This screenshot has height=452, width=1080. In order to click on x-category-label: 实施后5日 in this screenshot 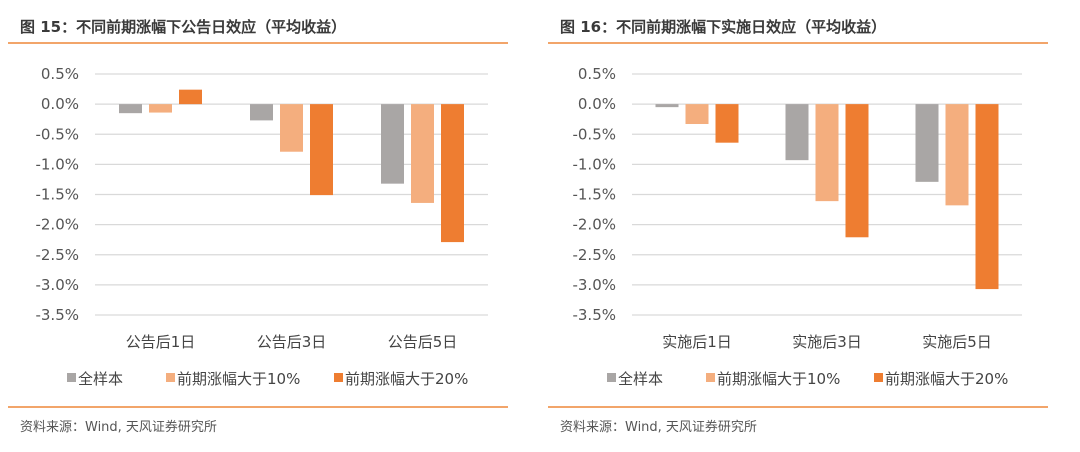, I will do `click(957, 342)`.